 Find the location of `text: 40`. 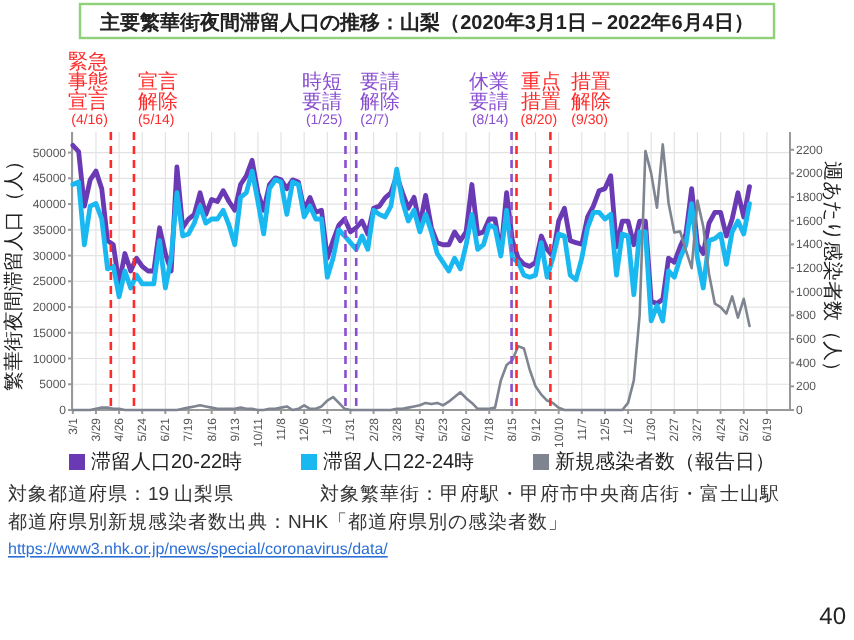

text: 40 is located at coordinates (833, 616).